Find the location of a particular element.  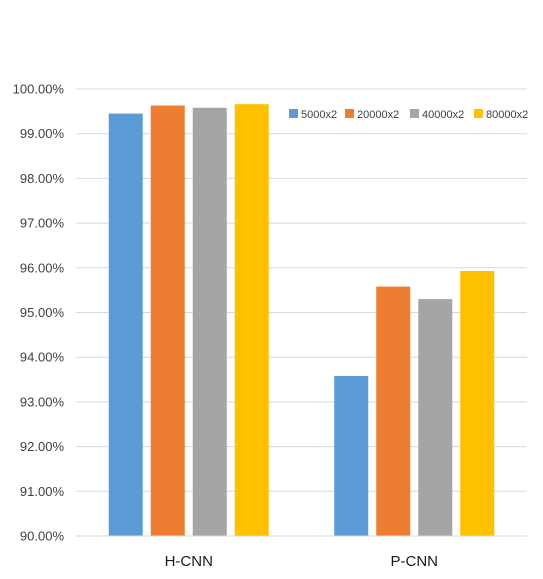

x-category-label: P-CNN is located at coordinates (415, 561).